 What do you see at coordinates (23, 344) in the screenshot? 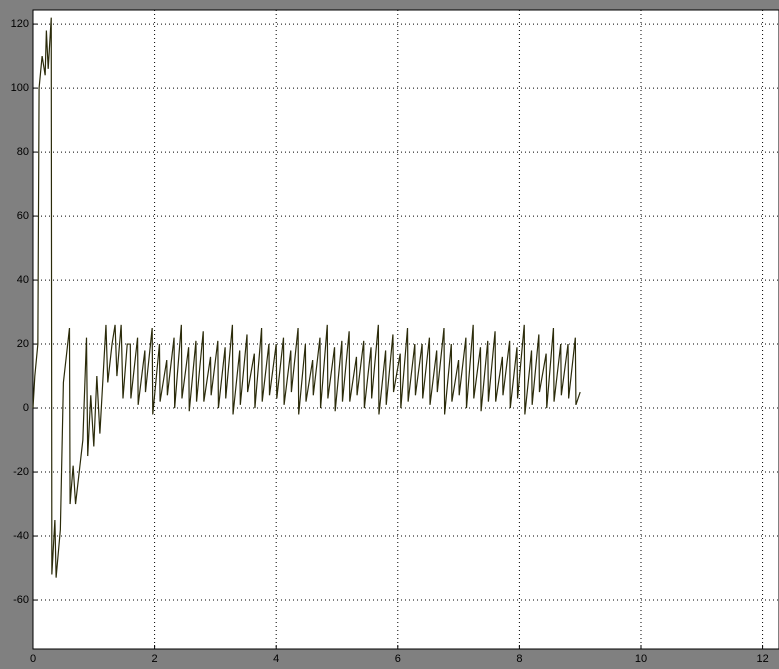
I see `y-tick-label: 20` at bounding box center [23, 344].